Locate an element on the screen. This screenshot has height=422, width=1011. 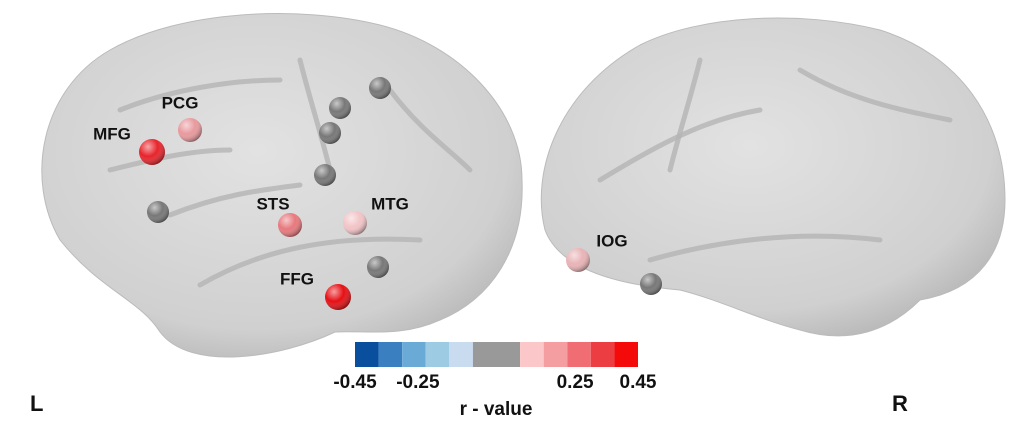
colorbar-tick-label: 0.25 is located at coordinates (575, 382).